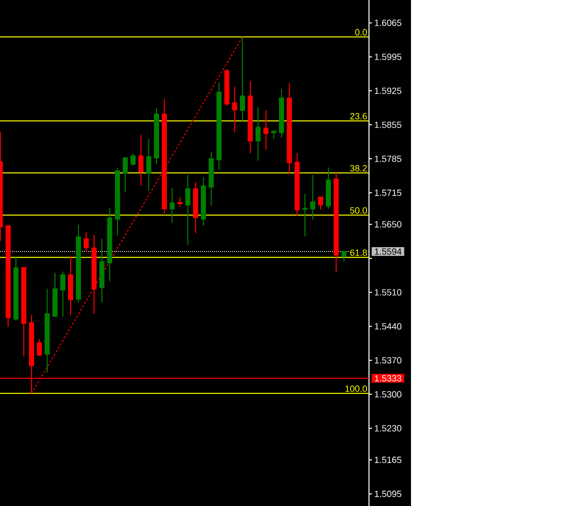 The height and width of the screenshot is (506, 576). Describe the element at coordinates (388, 378) in the screenshot. I see `ref-line-label: 1.5333` at that location.